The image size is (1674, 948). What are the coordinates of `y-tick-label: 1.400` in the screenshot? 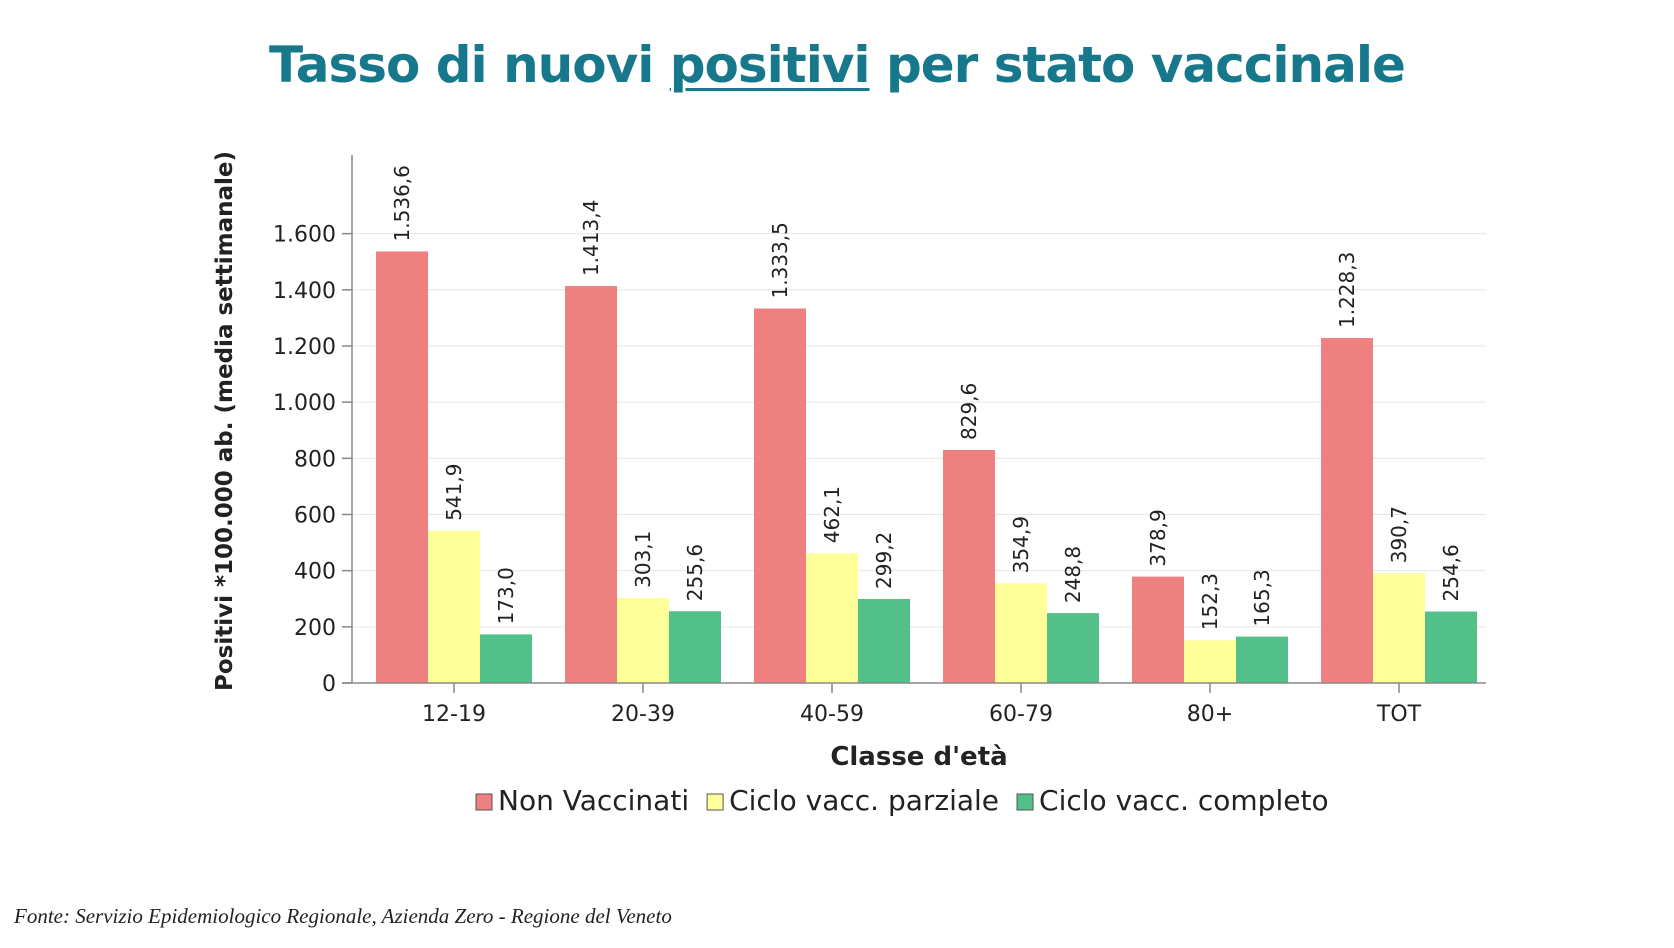 It's located at (304, 291).